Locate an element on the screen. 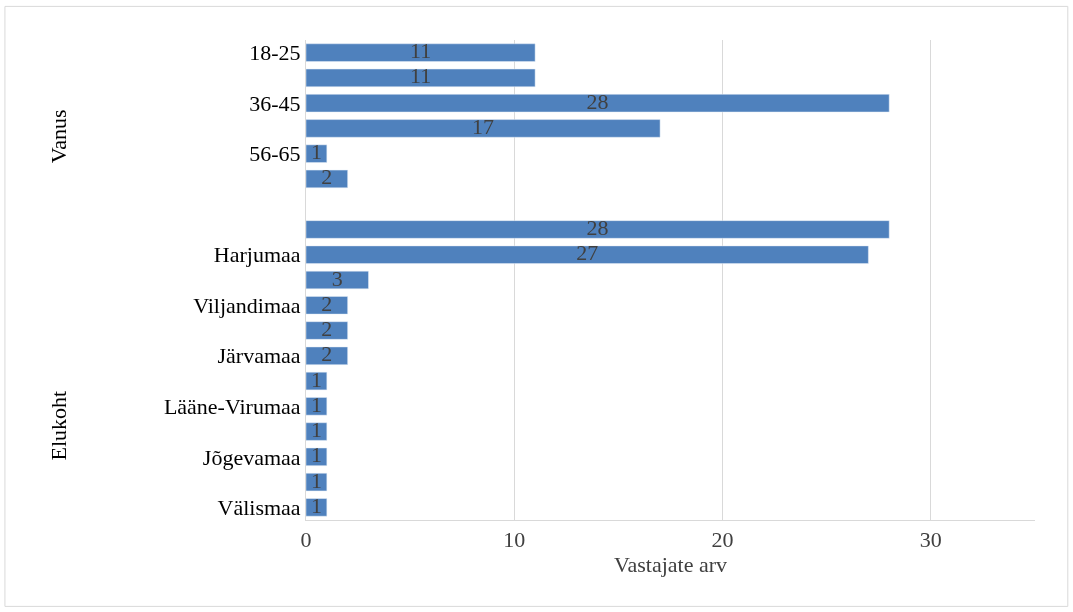  data-label: 3 is located at coordinates (337, 278).